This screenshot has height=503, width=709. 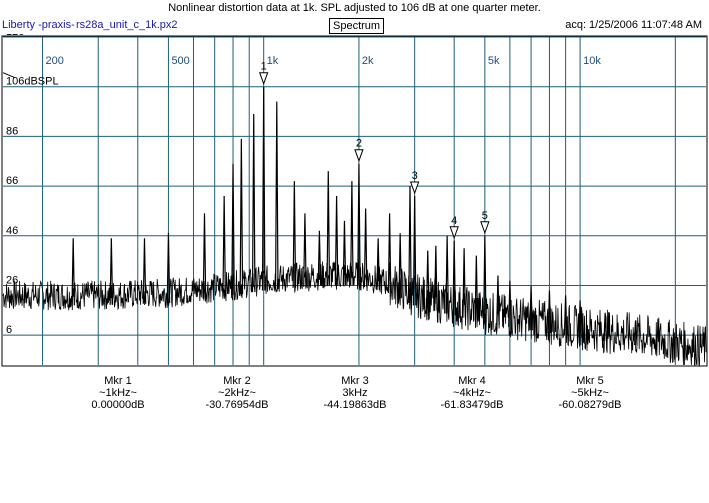 What do you see at coordinates (237, 405) in the screenshot?
I see `marker-2-value: -30.76954dB` at bounding box center [237, 405].